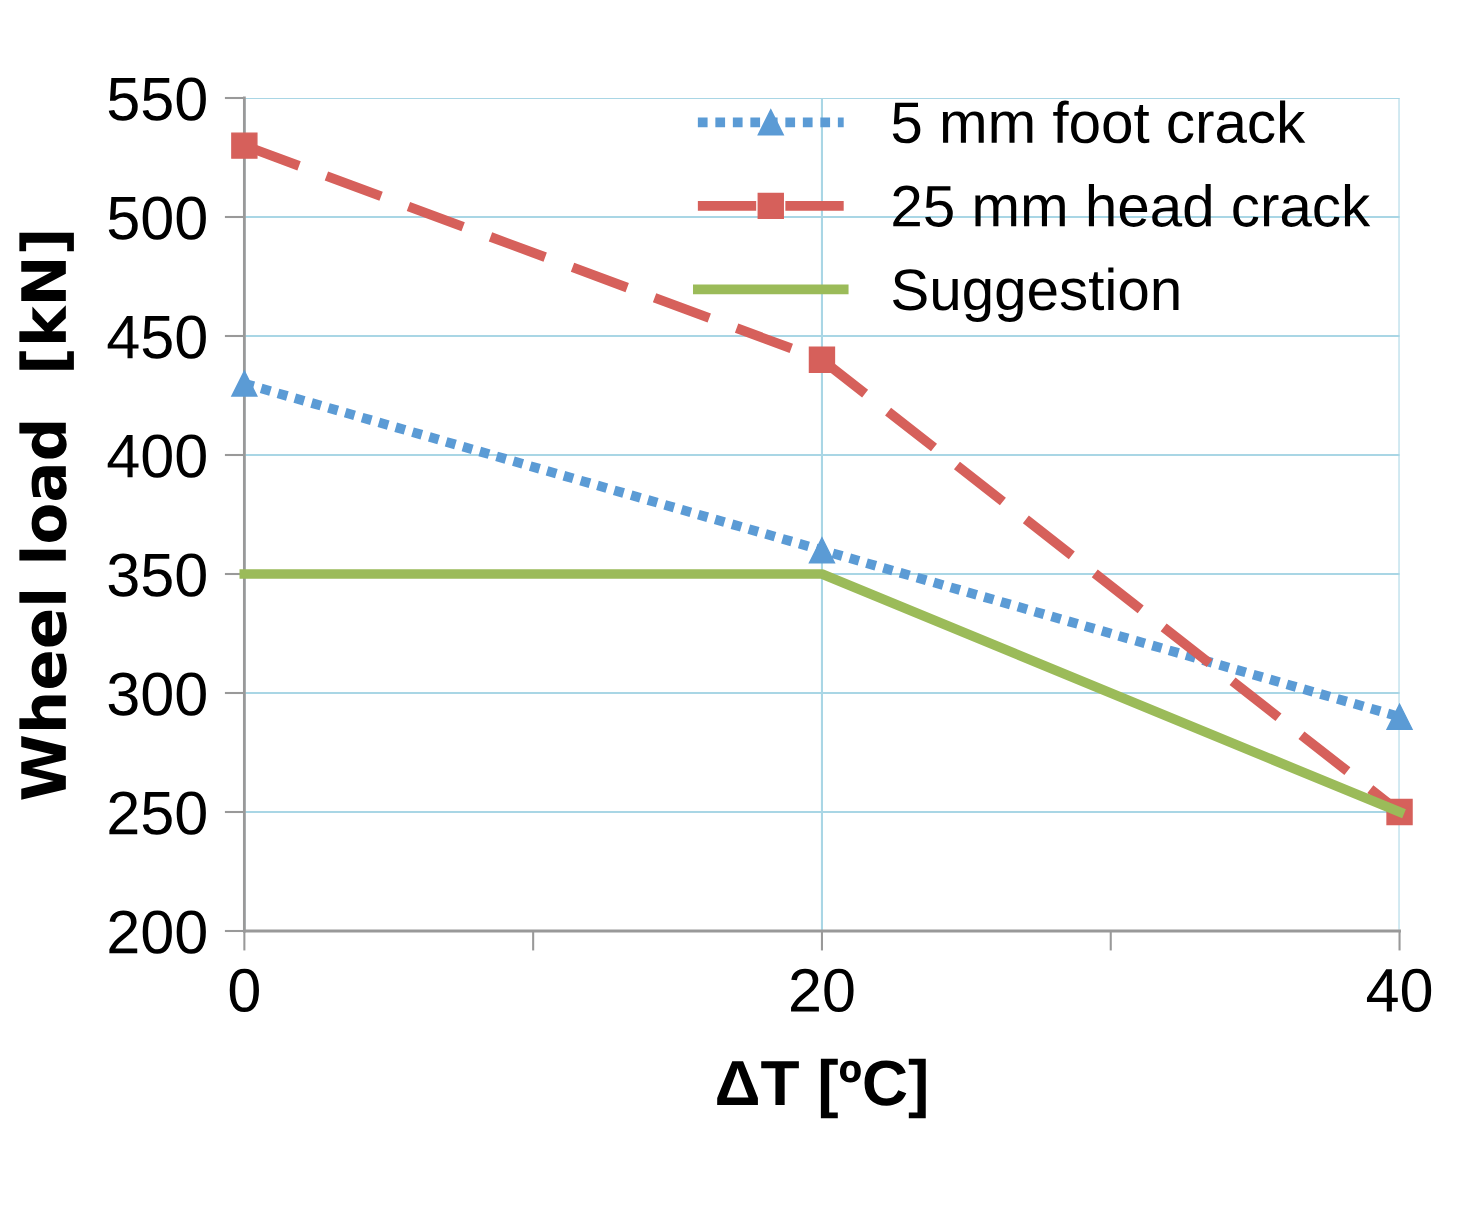 This screenshot has width=1481, height=1225. I want to click on y-tick-label: 450, so click(156, 337).